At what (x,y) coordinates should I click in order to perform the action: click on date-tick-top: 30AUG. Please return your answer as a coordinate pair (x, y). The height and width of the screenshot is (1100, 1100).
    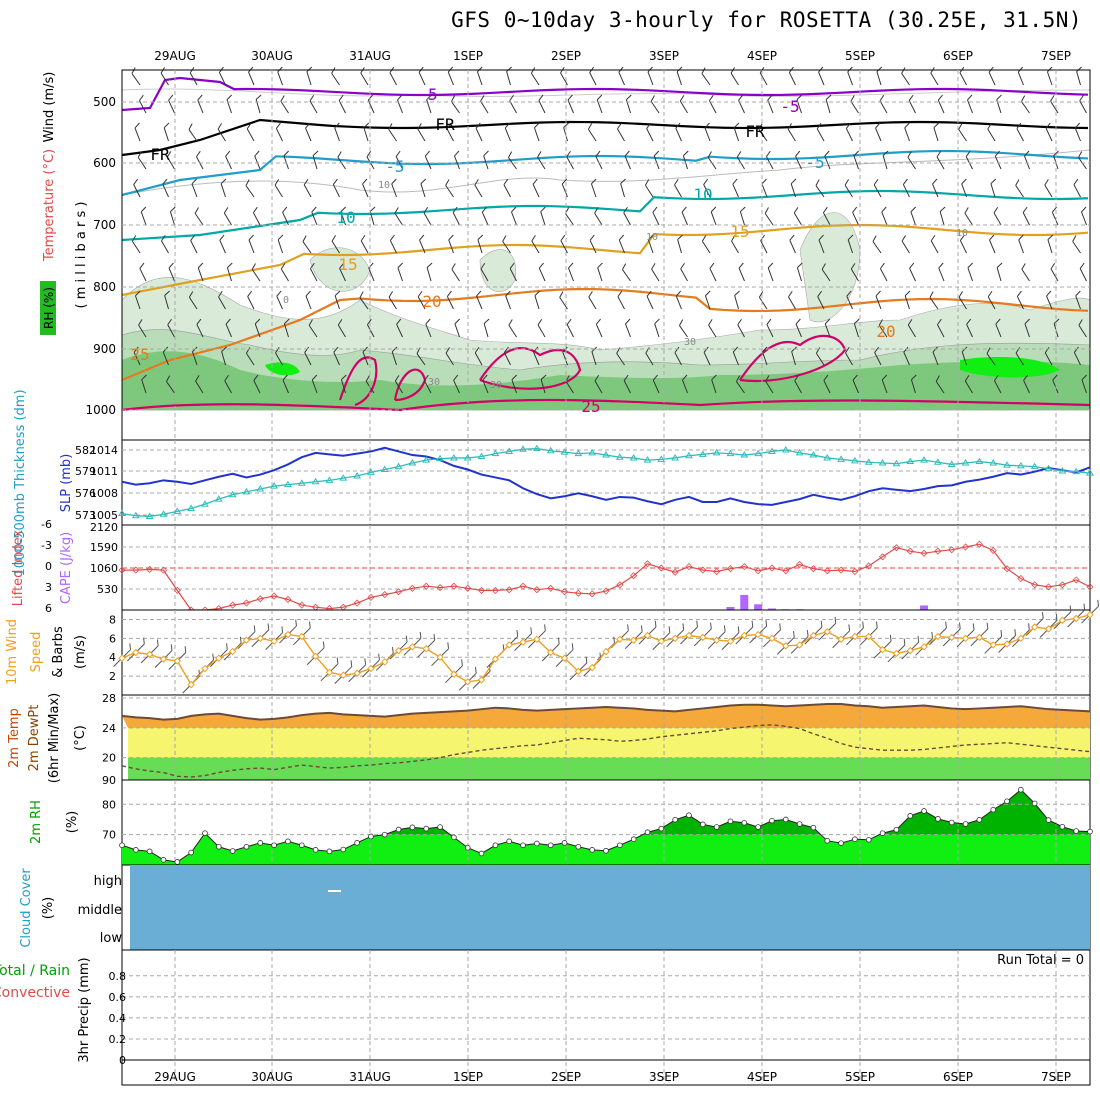
    Looking at the image, I should click on (272, 56).